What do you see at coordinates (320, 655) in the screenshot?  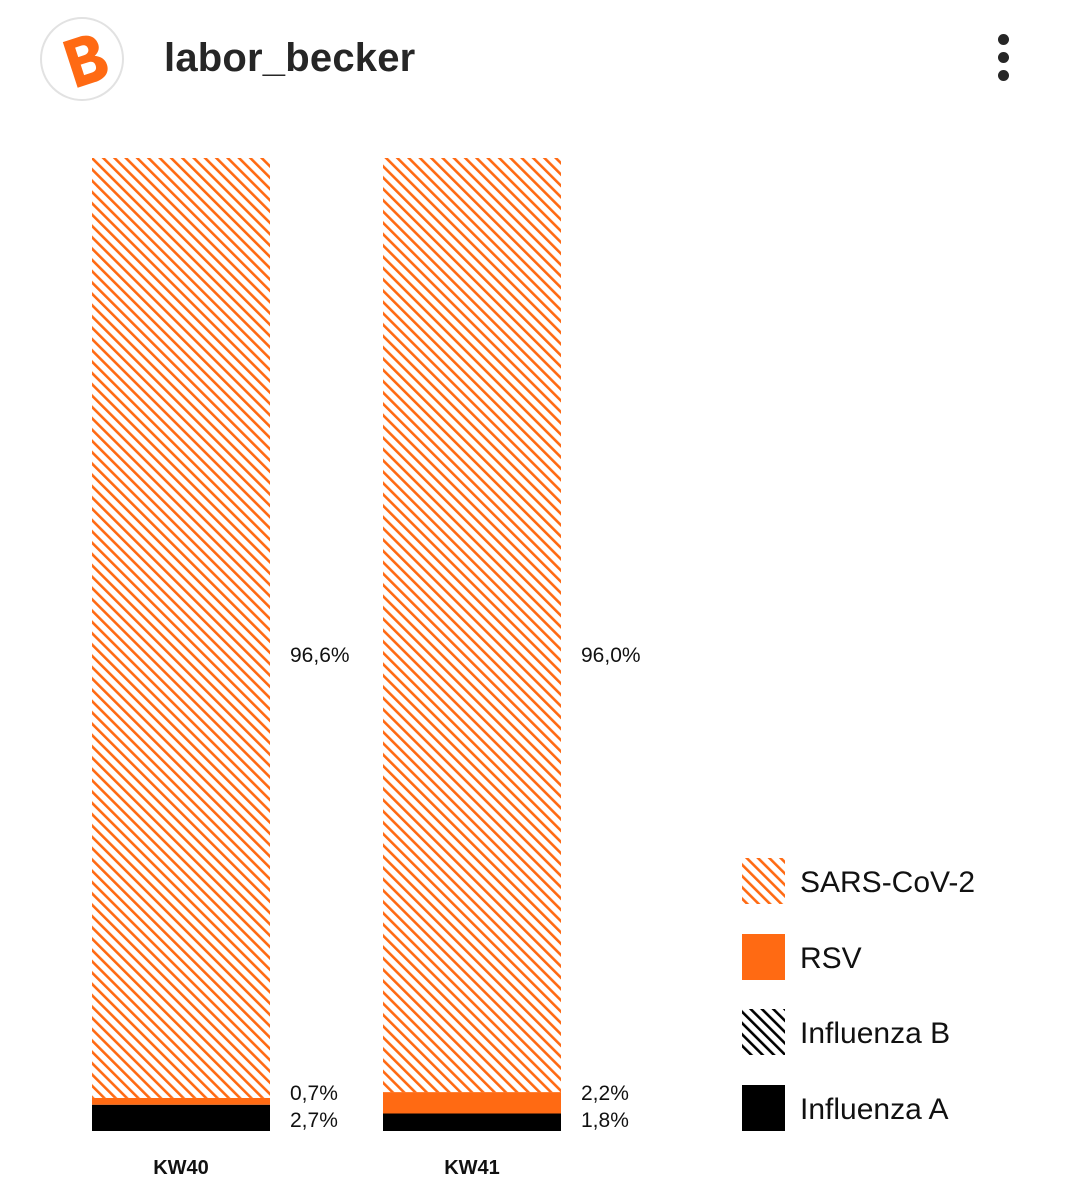 I see `data-label-sars-cov-2-kw40: 96,6%` at bounding box center [320, 655].